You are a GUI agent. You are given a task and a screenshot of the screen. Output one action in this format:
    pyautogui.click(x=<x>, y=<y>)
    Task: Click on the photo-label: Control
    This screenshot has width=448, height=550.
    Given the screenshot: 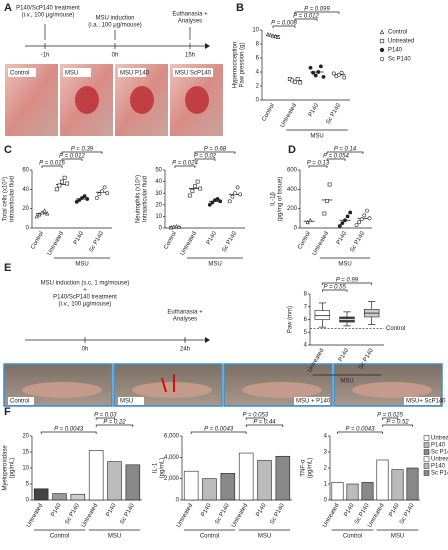 What is the action you would take?
    pyautogui.click(x=19, y=74)
    